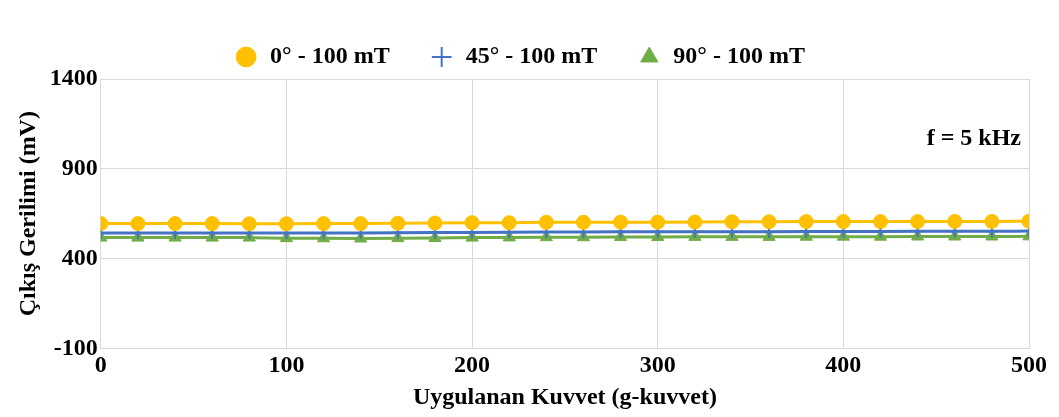  I want to click on x-tick-label: 400, so click(843, 364).